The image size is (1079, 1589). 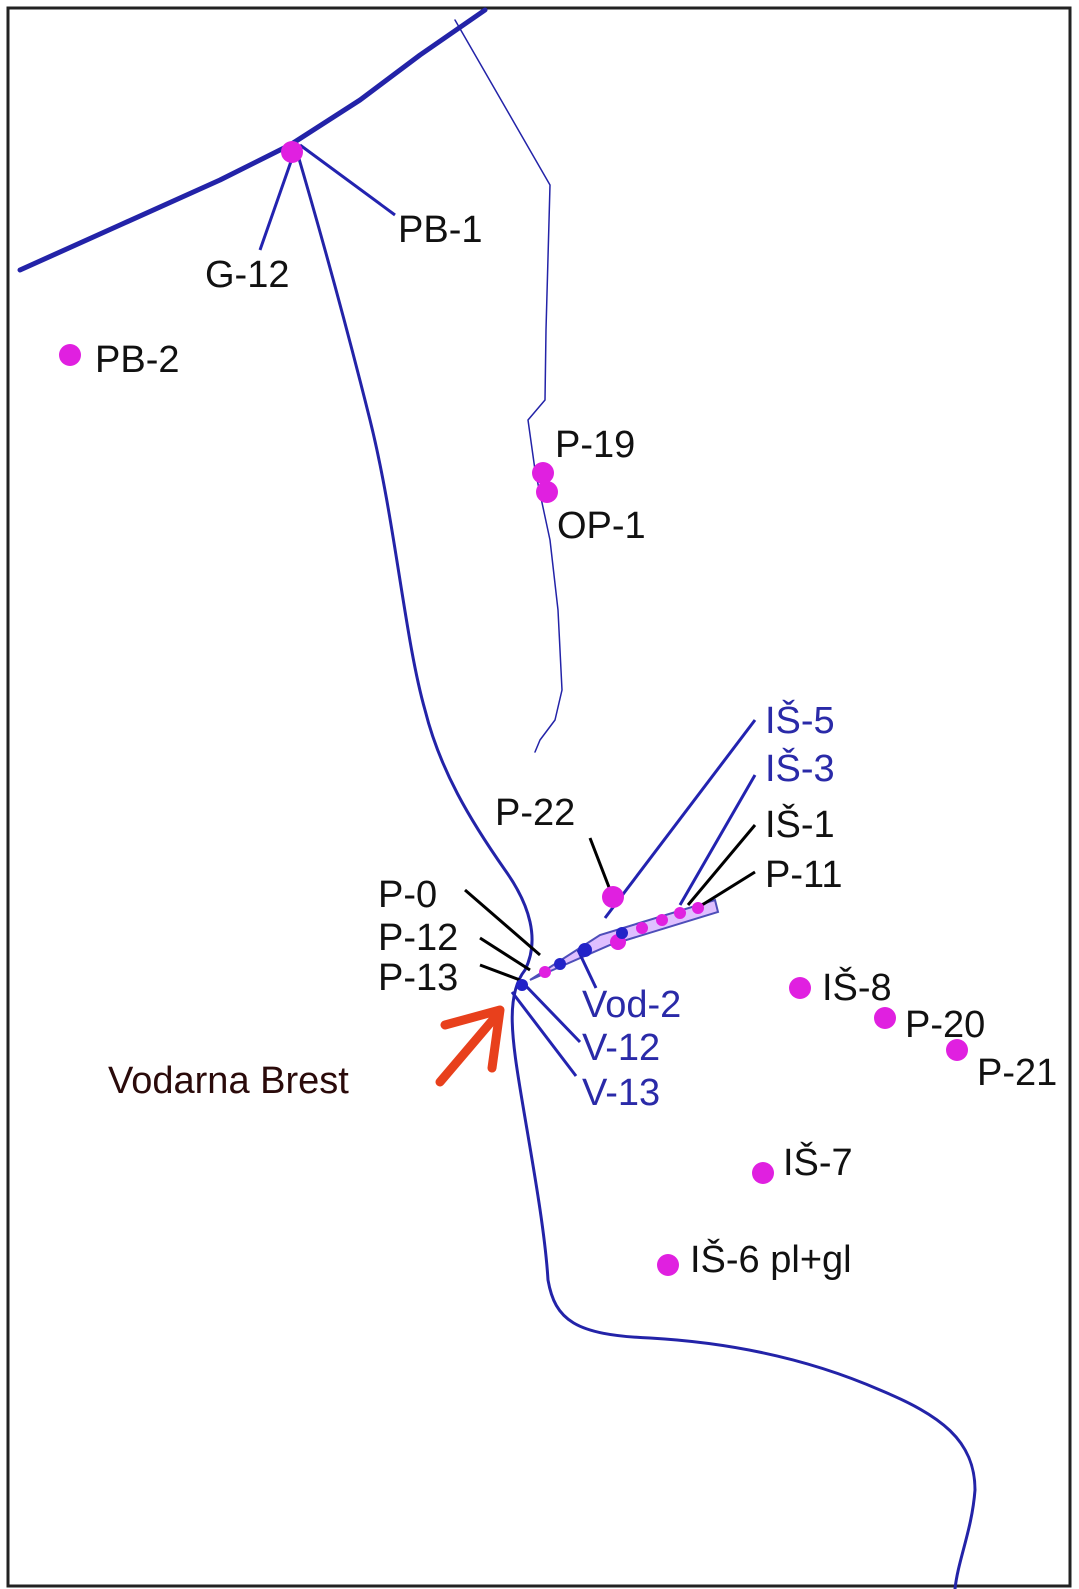 What do you see at coordinates (621, 1093) in the screenshot?
I see `label: V-13` at bounding box center [621, 1093].